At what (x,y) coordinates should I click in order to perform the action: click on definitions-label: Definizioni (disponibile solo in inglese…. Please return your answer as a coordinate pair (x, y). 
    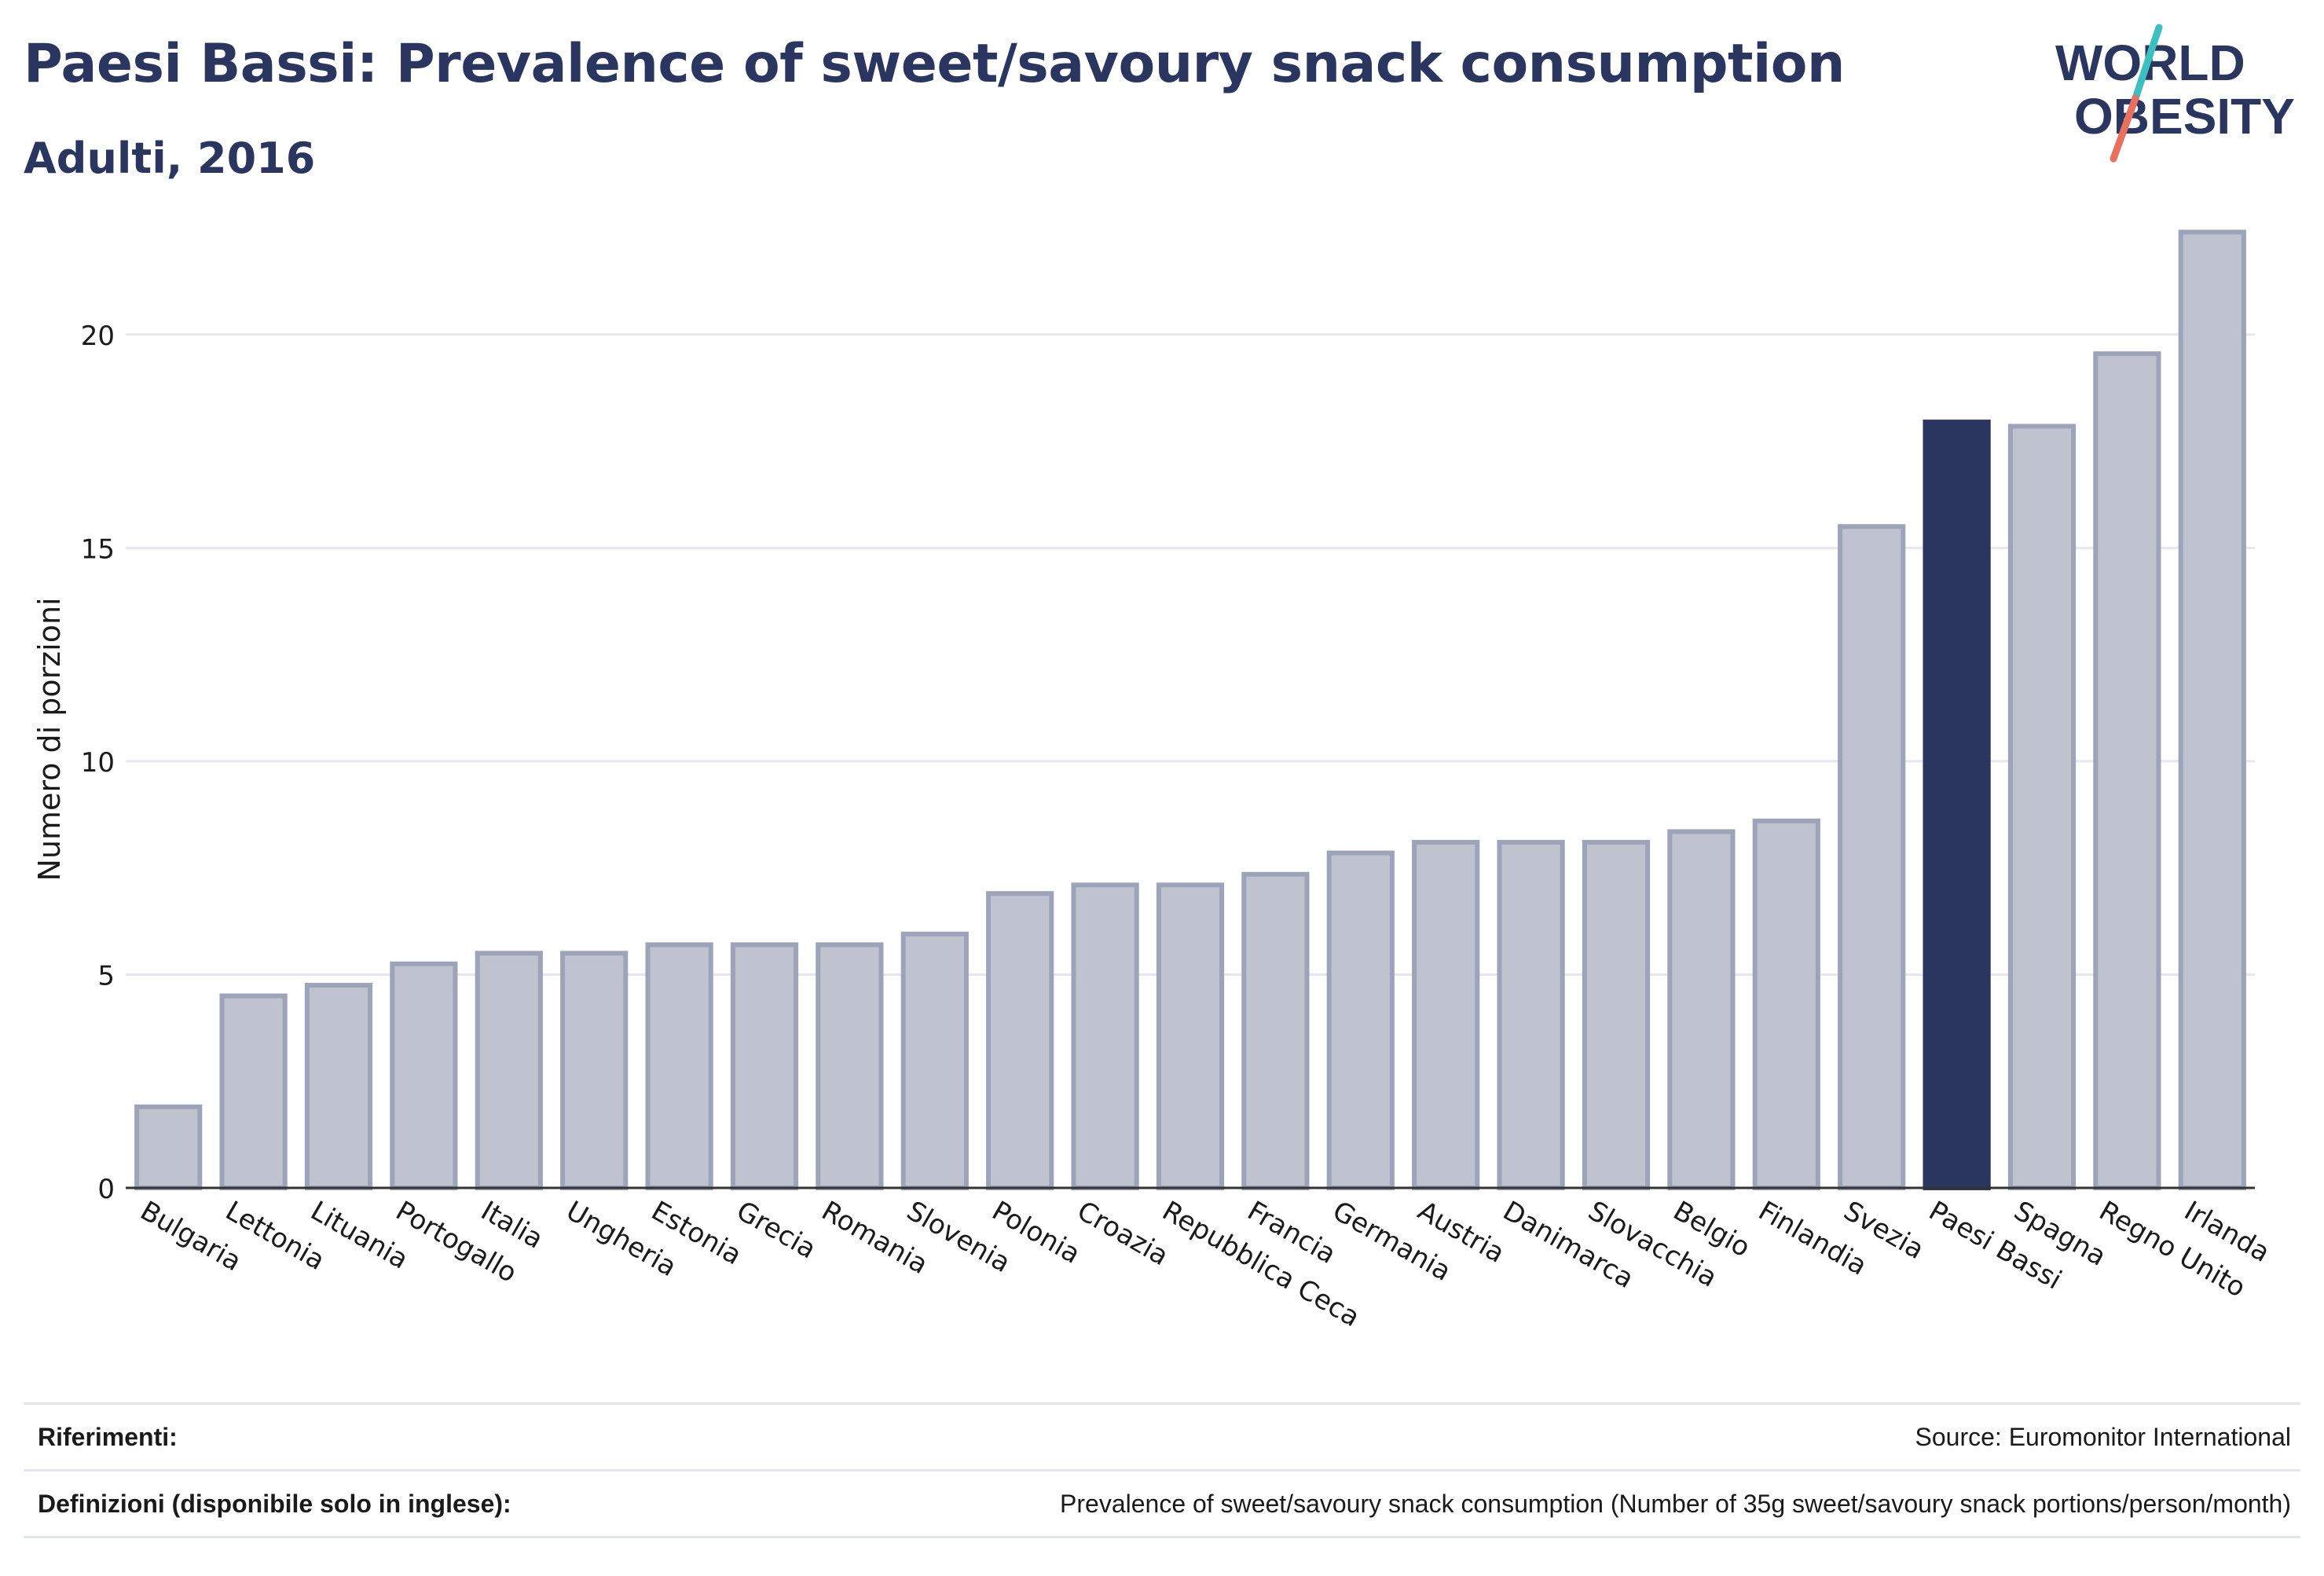
    Looking at the image, I should click on (274, 1503).